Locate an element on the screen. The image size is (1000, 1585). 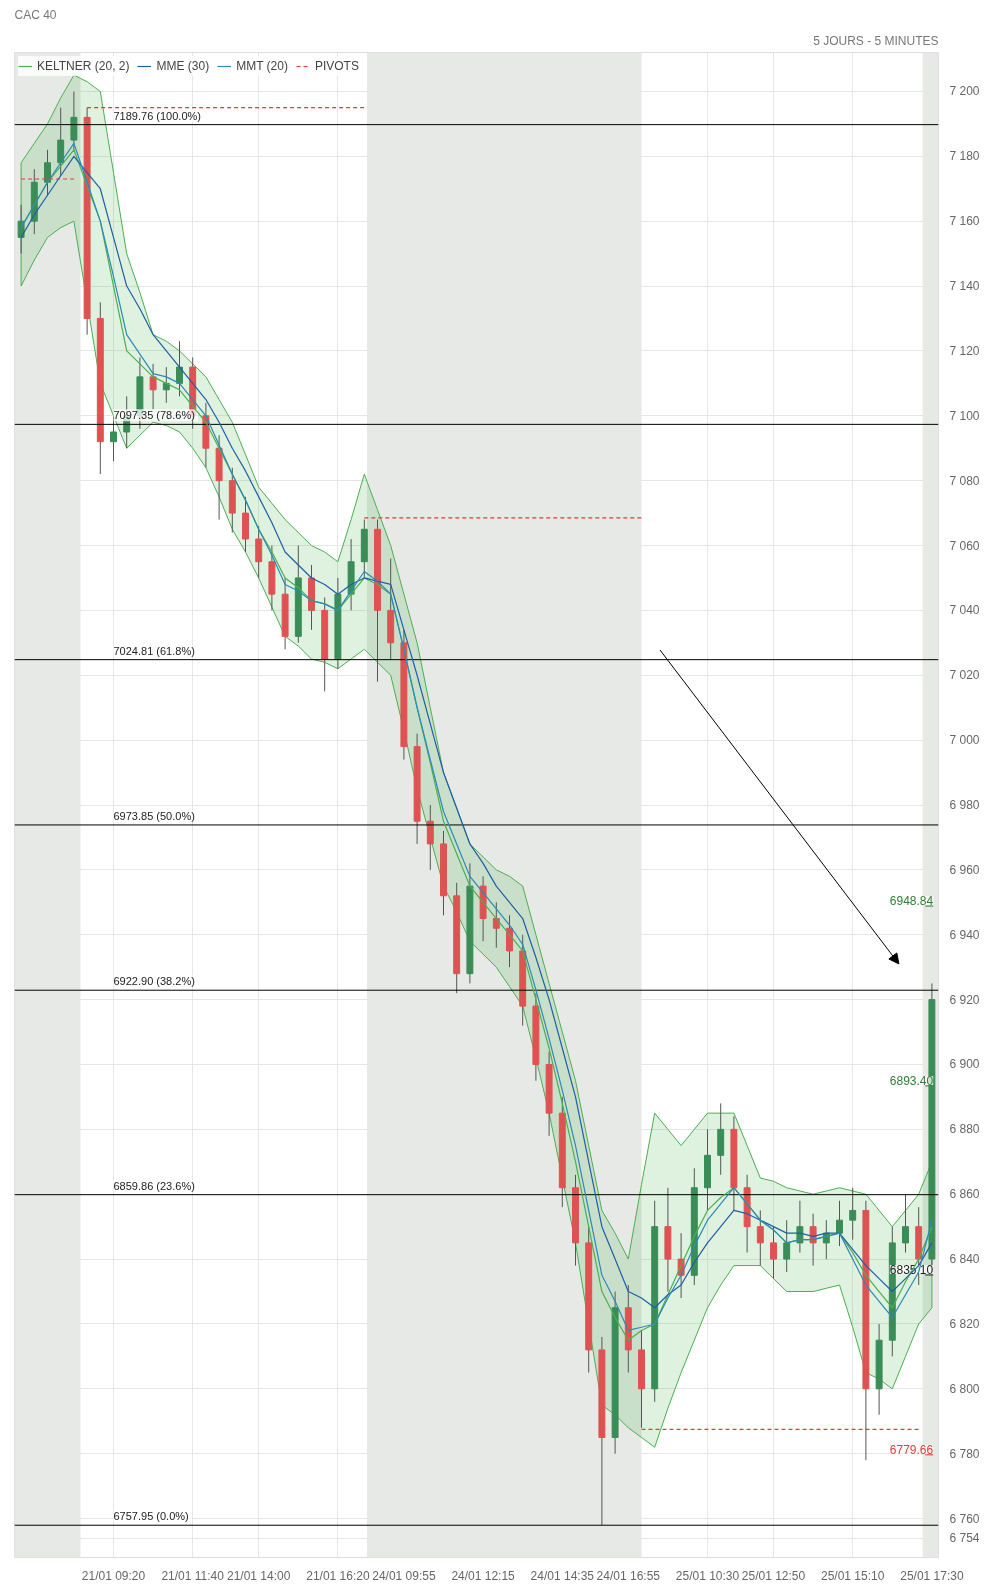
y-tick-label: 6 900 is located at coordinates (964, 1064).